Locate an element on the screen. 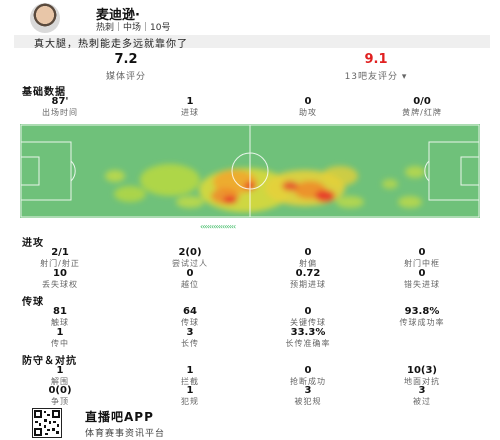 Image resolution: width=500 pixels, height=440 pixels. section-title-attack: 进攻 is located at coordinates (33, 243).